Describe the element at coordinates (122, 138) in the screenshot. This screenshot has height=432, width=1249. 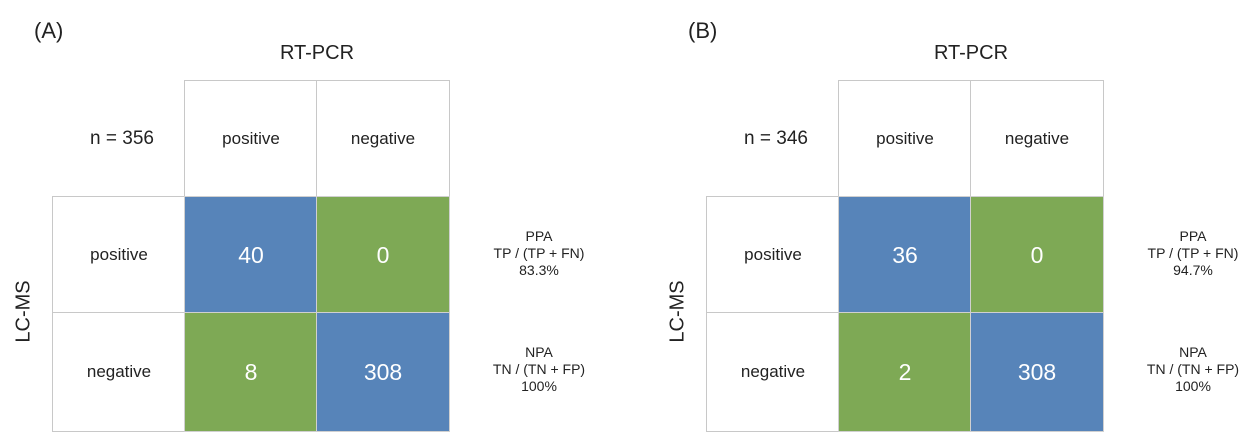
I see `sample-size-label: n = 356` at that location.